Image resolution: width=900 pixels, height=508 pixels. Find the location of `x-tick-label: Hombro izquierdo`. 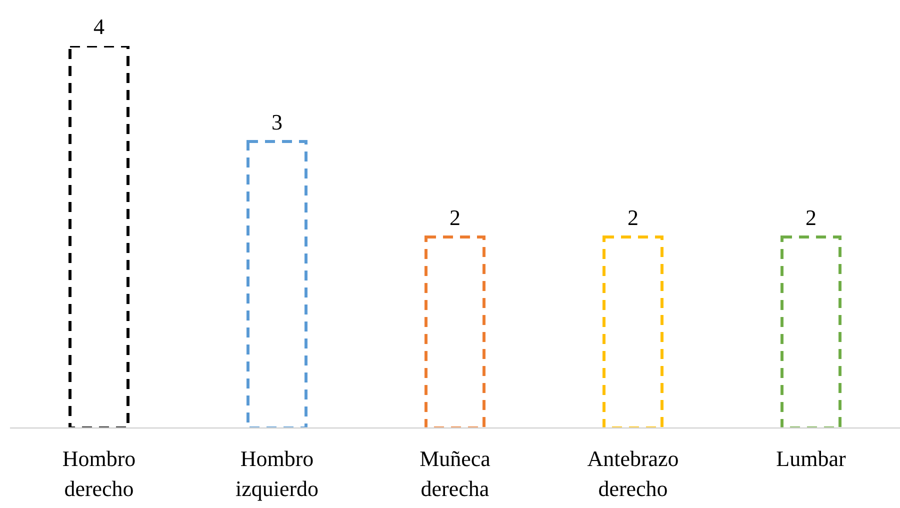

x-tick-label: Hombro izquierdo is located at coordinates (277, 473).